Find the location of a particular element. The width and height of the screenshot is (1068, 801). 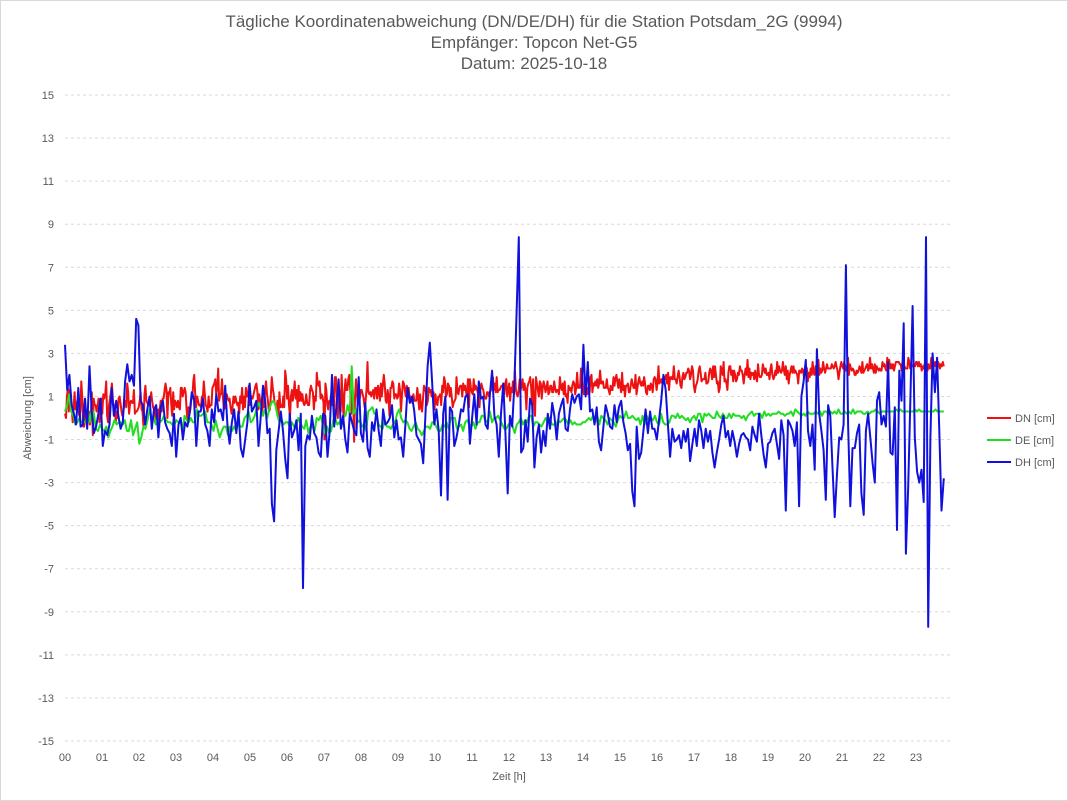

chart-subtitle-receiver: Empfänger: Topcon Net-G5 is located at coordinates (534, 42).